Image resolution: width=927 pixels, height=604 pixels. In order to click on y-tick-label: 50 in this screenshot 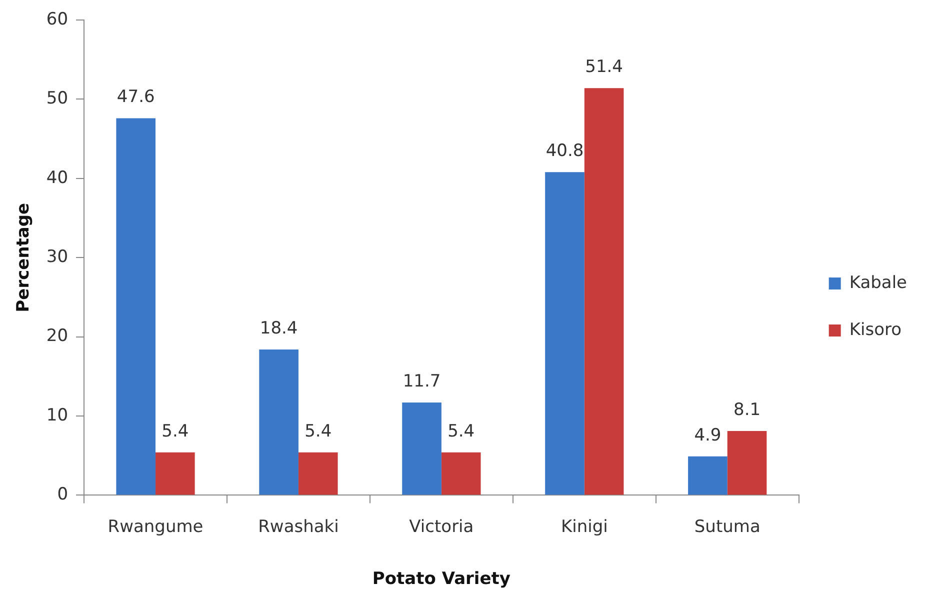, I will do `click(57, 98)`.